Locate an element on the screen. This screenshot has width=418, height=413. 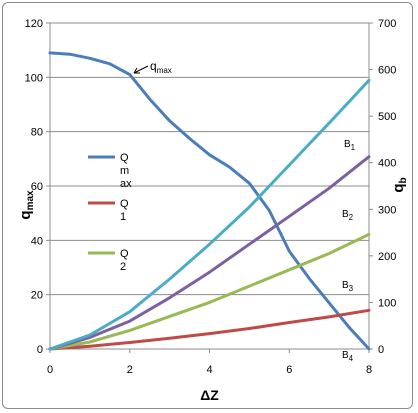
annotation-b1: B1 is located at coordinates (350, 145).